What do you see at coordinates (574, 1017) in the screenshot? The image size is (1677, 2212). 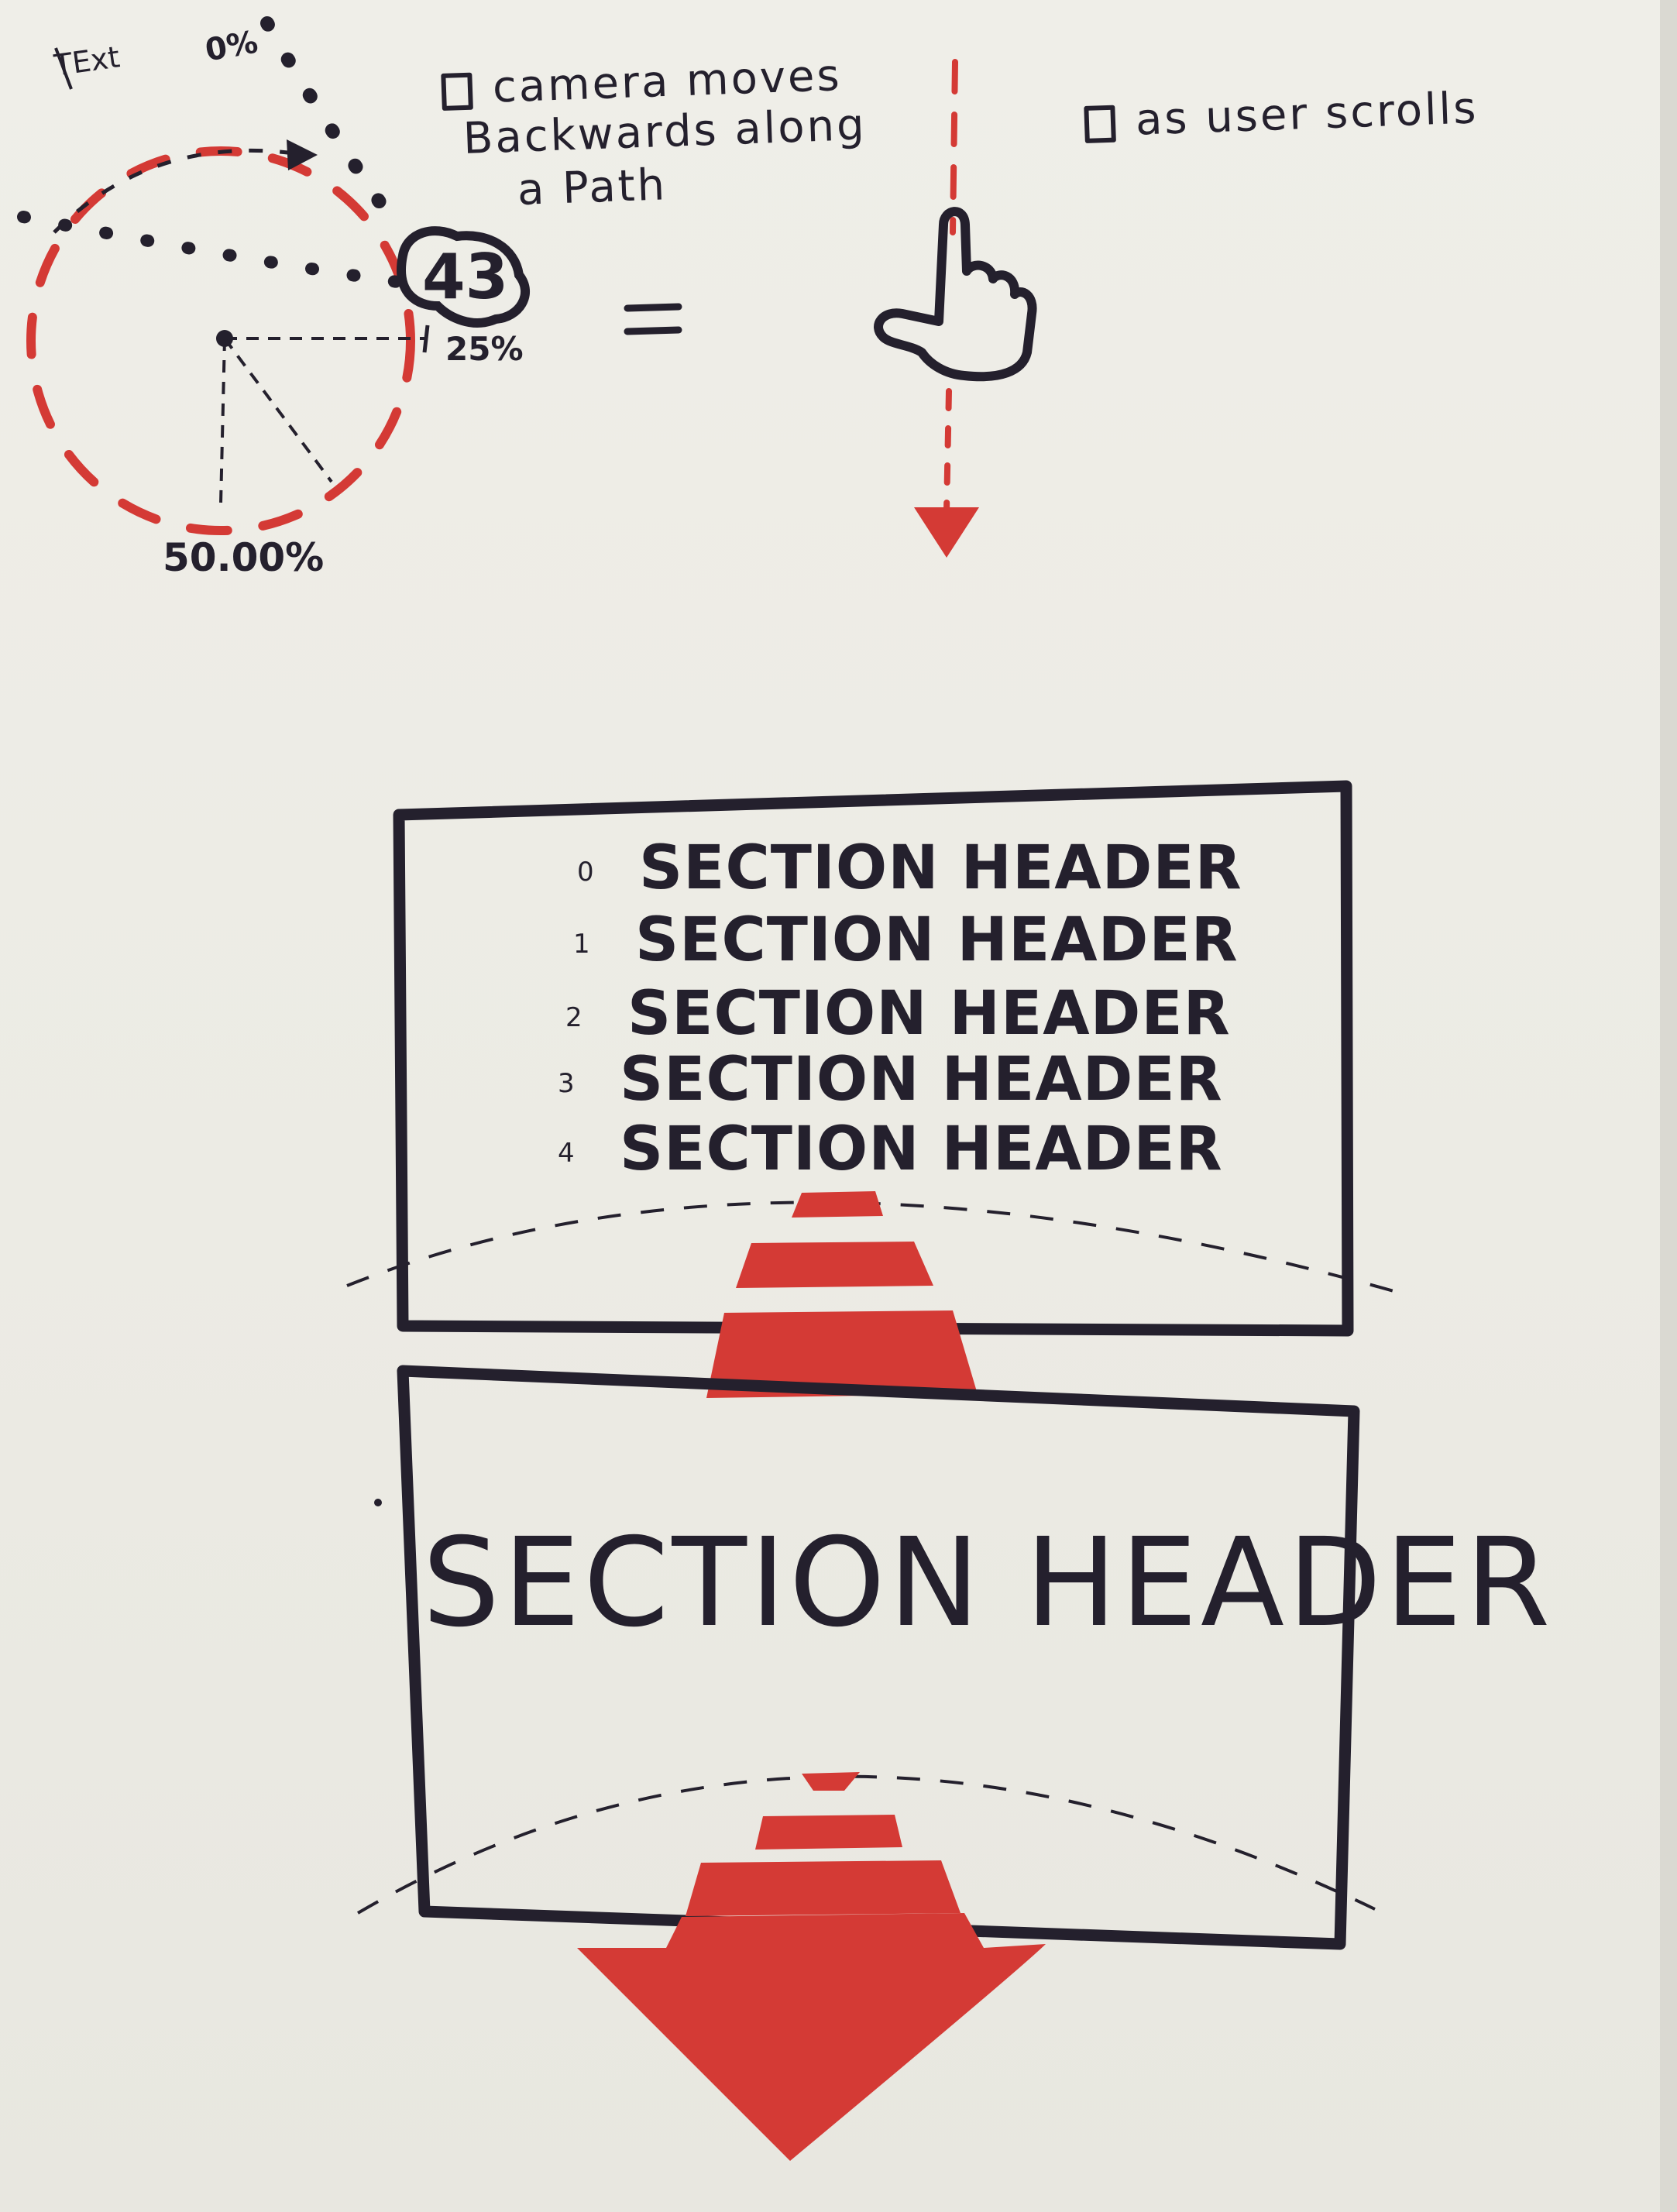 I see `section-index: 2` at bounding box center [574, 1017].